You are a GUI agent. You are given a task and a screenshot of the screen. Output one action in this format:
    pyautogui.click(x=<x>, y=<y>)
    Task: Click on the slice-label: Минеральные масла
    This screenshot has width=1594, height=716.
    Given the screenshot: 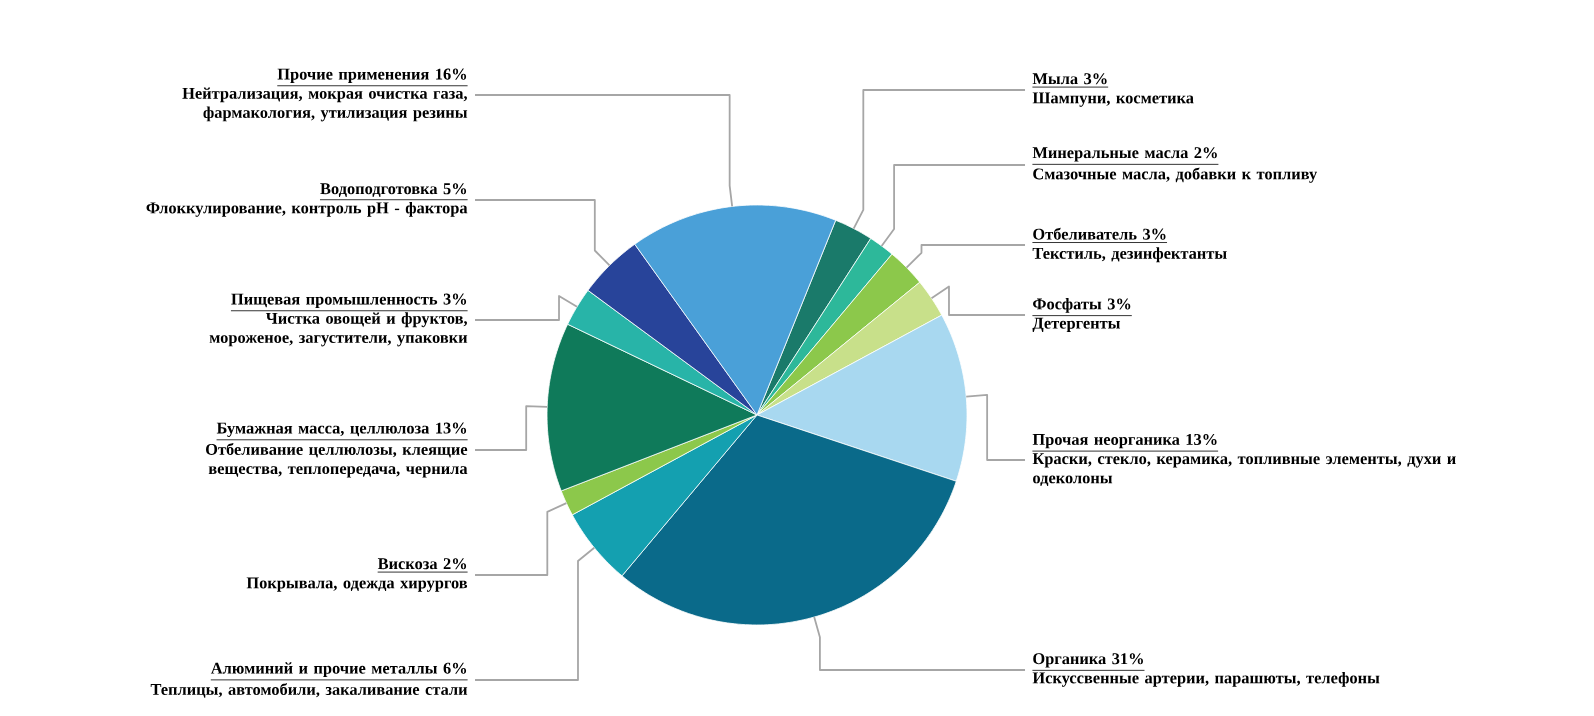 What is the action you would take?
    pyautogui.click(x=1110, y=154)
    